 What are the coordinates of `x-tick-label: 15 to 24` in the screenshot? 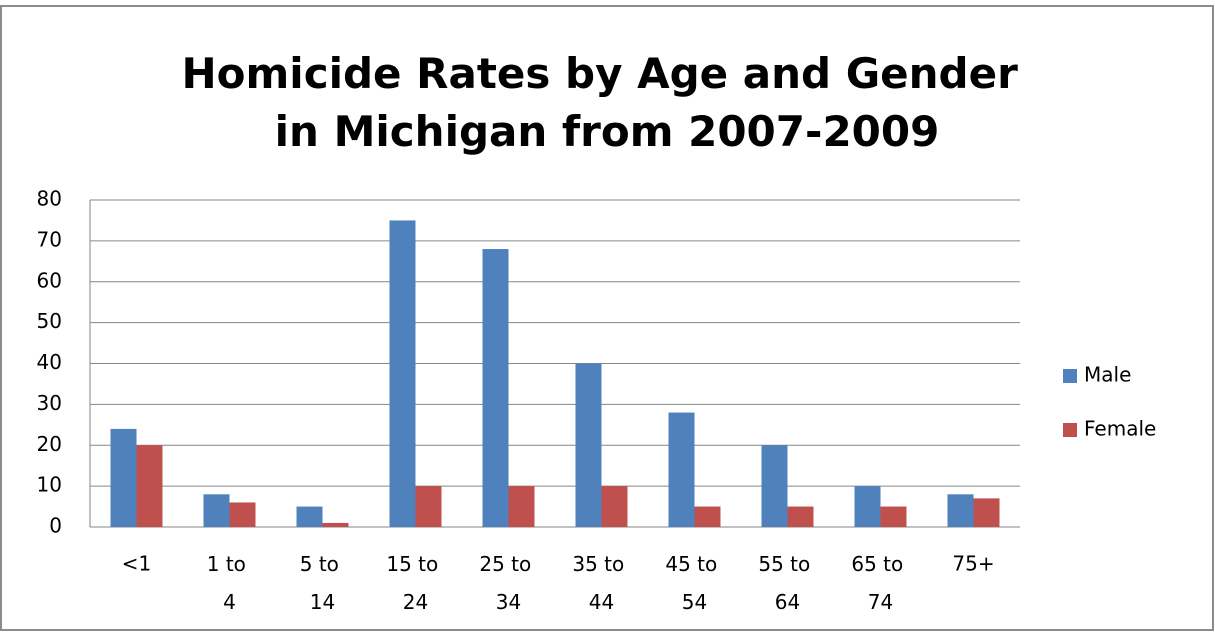 It's located at (415, 583).